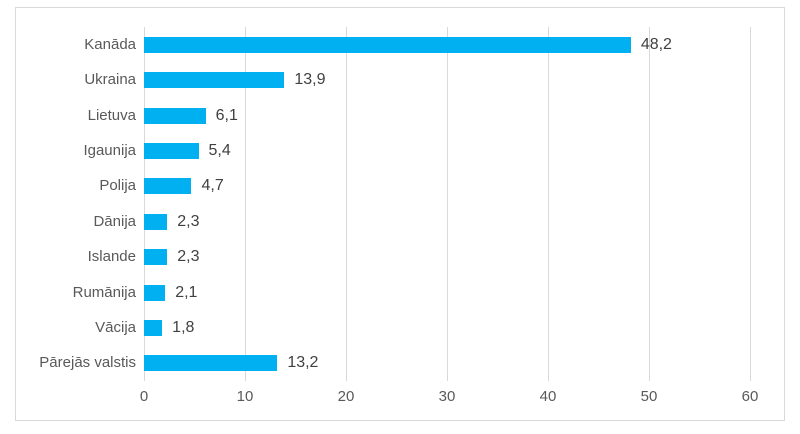  Describe the element at coordinates (87, 363) in the screenshot. I see `category-label: Pārejās valstis` at that location.